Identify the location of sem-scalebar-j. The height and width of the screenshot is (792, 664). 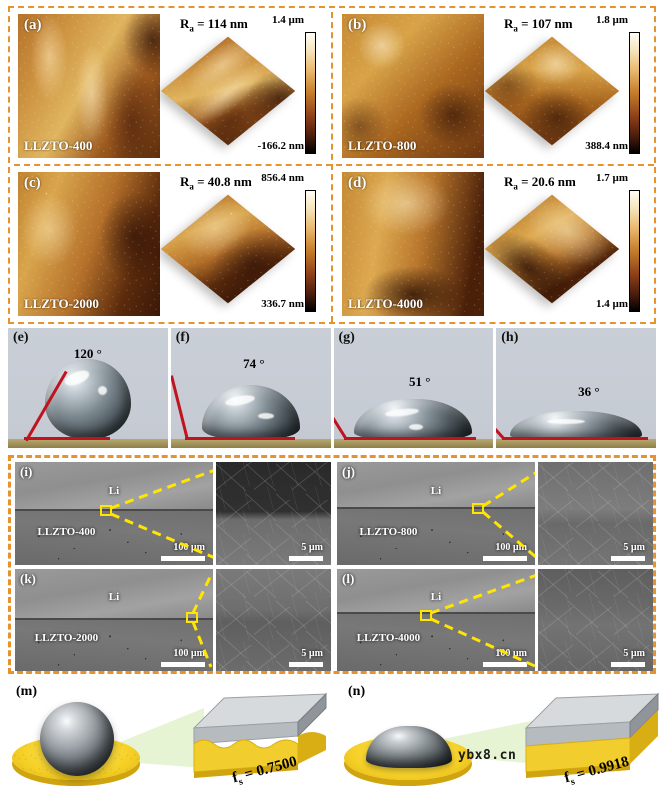
(504, 558).